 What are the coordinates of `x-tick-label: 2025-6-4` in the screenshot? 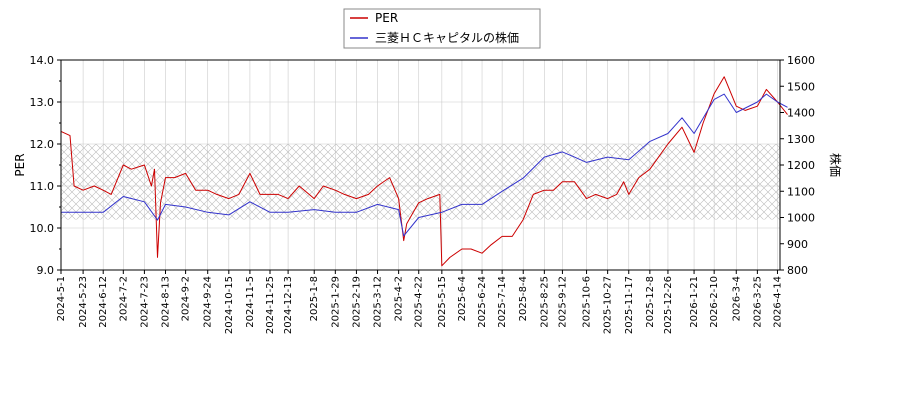 It's located at (462, 298).